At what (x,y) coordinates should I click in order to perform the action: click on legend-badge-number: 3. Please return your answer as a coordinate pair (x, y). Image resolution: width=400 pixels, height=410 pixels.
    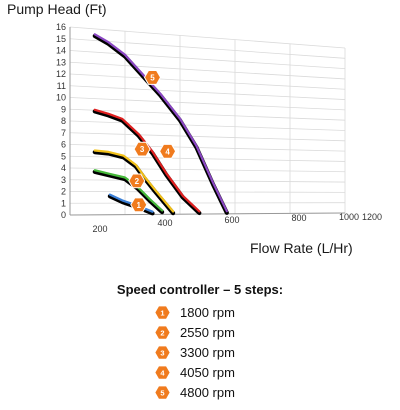
    Looking at the image, I should click on (162, 352).